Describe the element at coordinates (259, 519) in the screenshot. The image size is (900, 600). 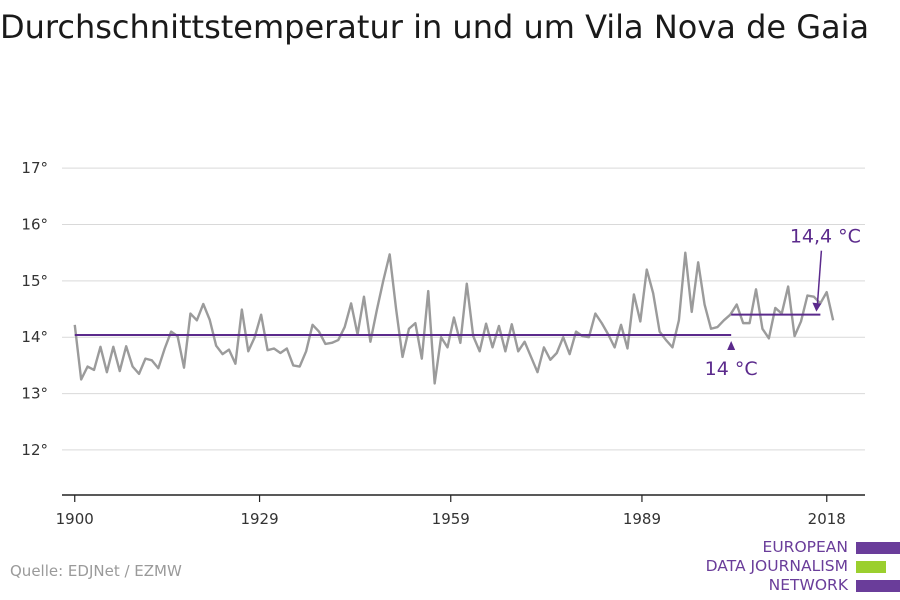
I see `x-tick-label: 1929` at that location.